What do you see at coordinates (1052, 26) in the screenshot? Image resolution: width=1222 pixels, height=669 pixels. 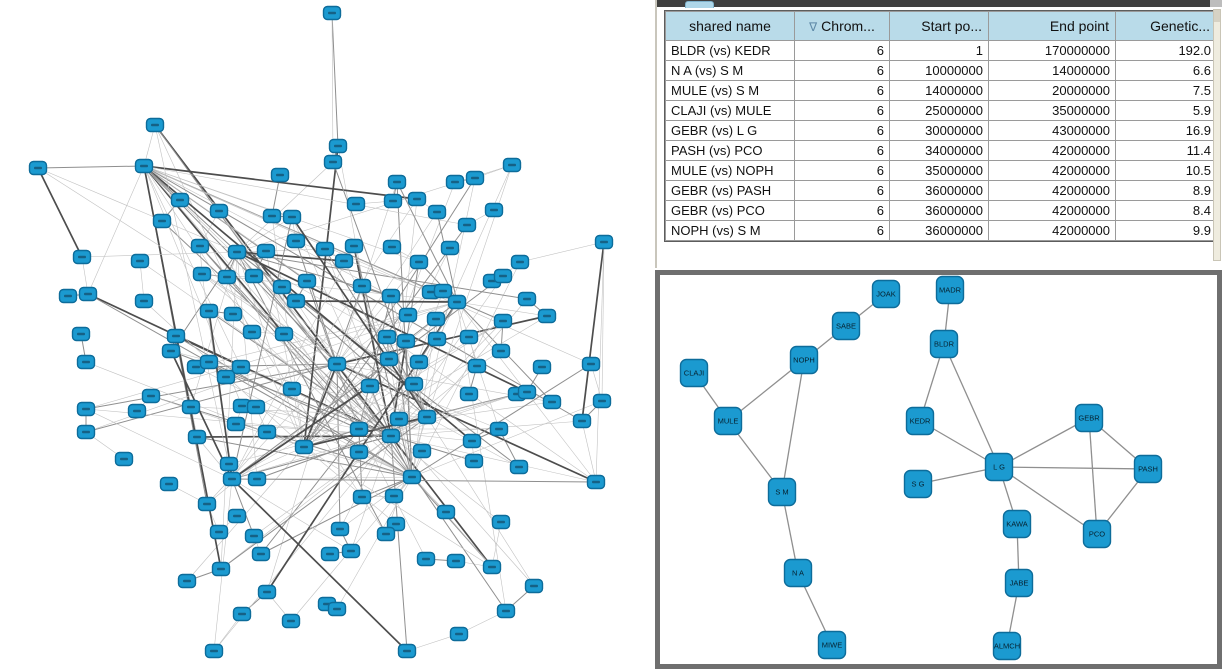 I see `table-header-cell: End point` at bounding box center [1052, 26].